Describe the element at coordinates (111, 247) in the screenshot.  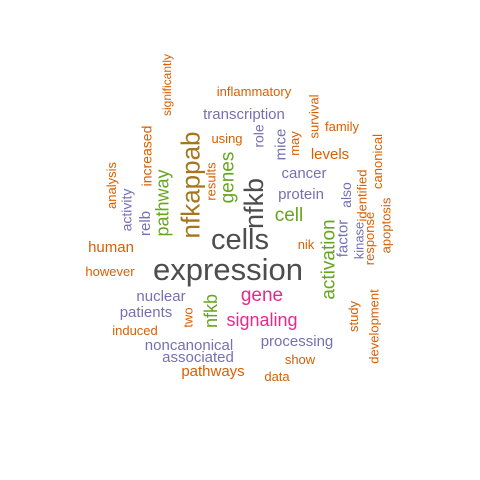
I see `word-cloud-word: human` at that location.